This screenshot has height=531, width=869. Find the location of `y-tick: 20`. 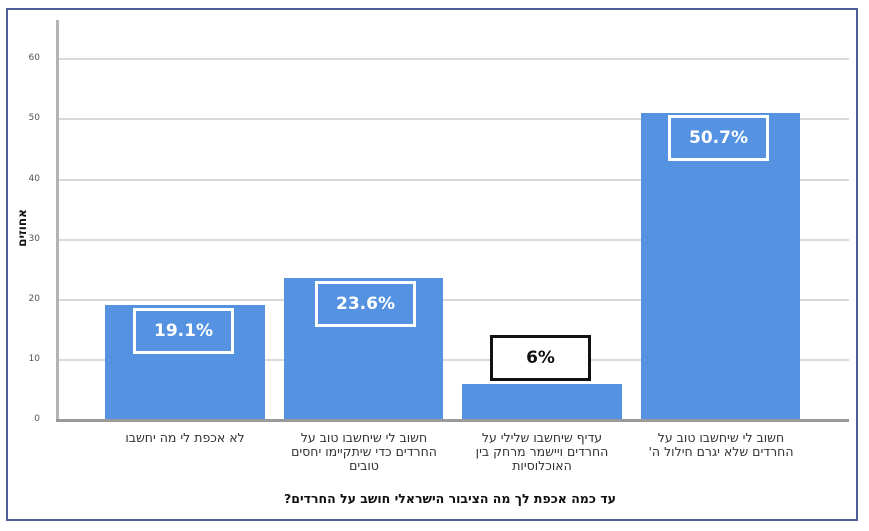

y-tick: 20 is located at coordinates (34, 299).